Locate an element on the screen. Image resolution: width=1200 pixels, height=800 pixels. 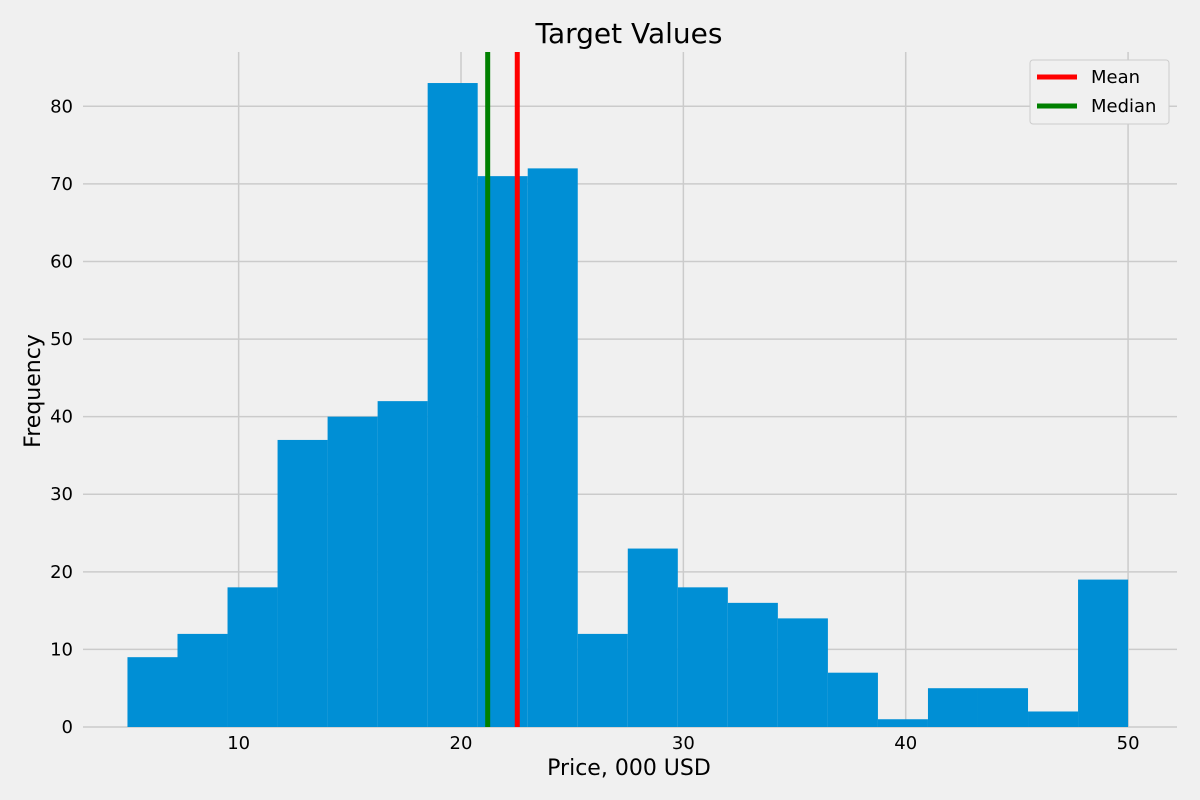
x-axis-ticks: 10 20 30 40 50 is located at coordinates (683, 743).